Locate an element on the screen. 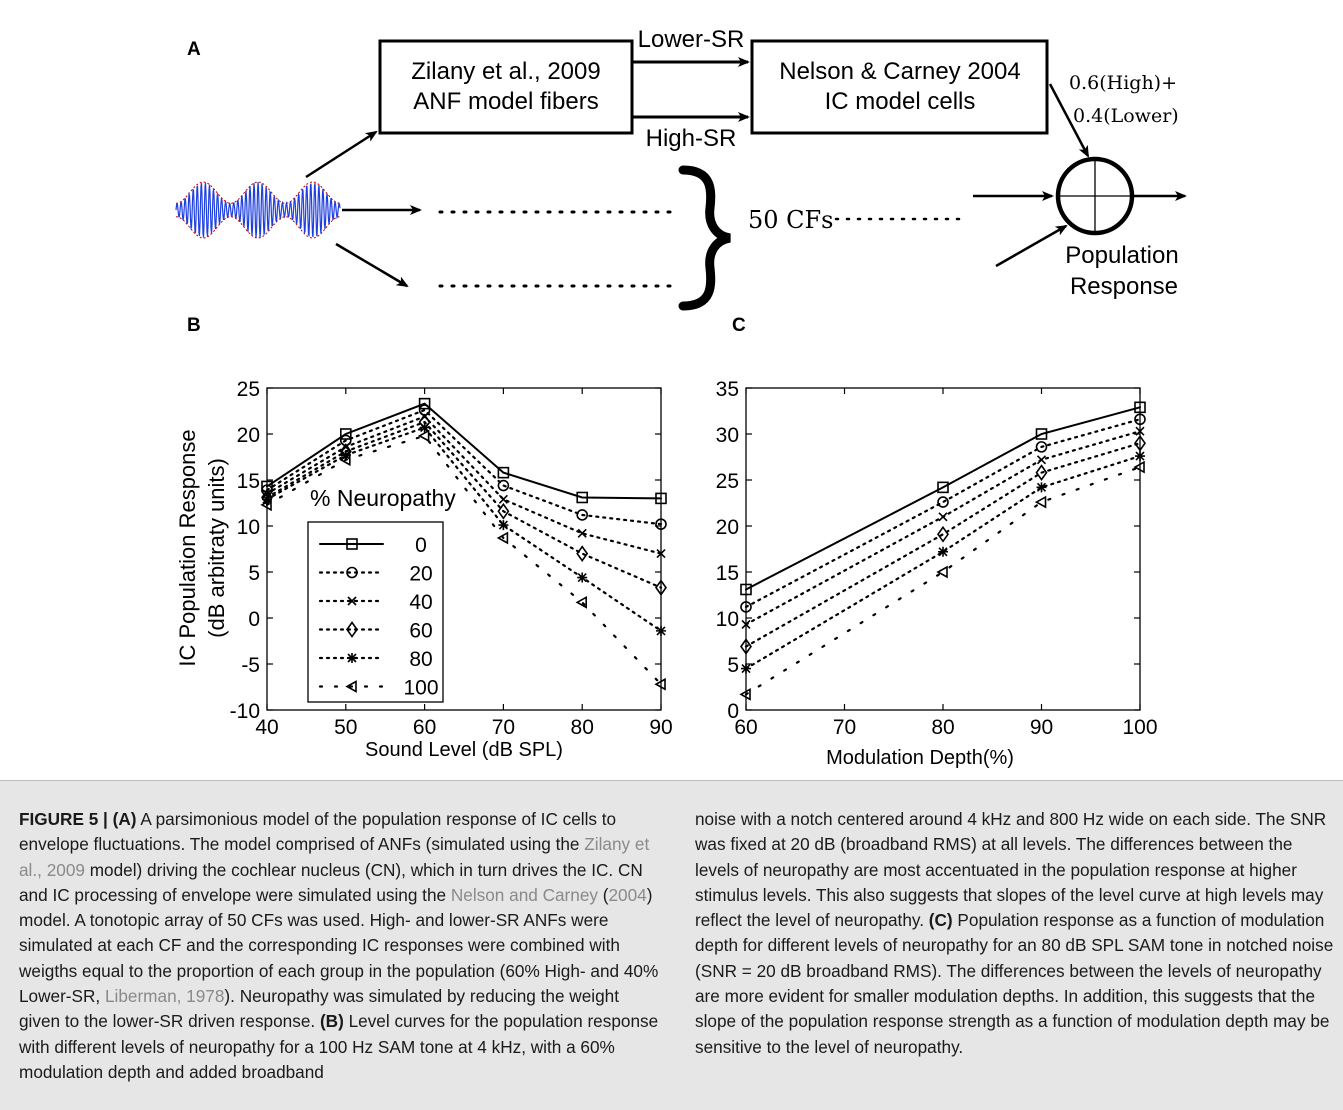 This screenshot has height=1110, width=1343. x-tick-label: 100 is located at coordinates (1139, 727).